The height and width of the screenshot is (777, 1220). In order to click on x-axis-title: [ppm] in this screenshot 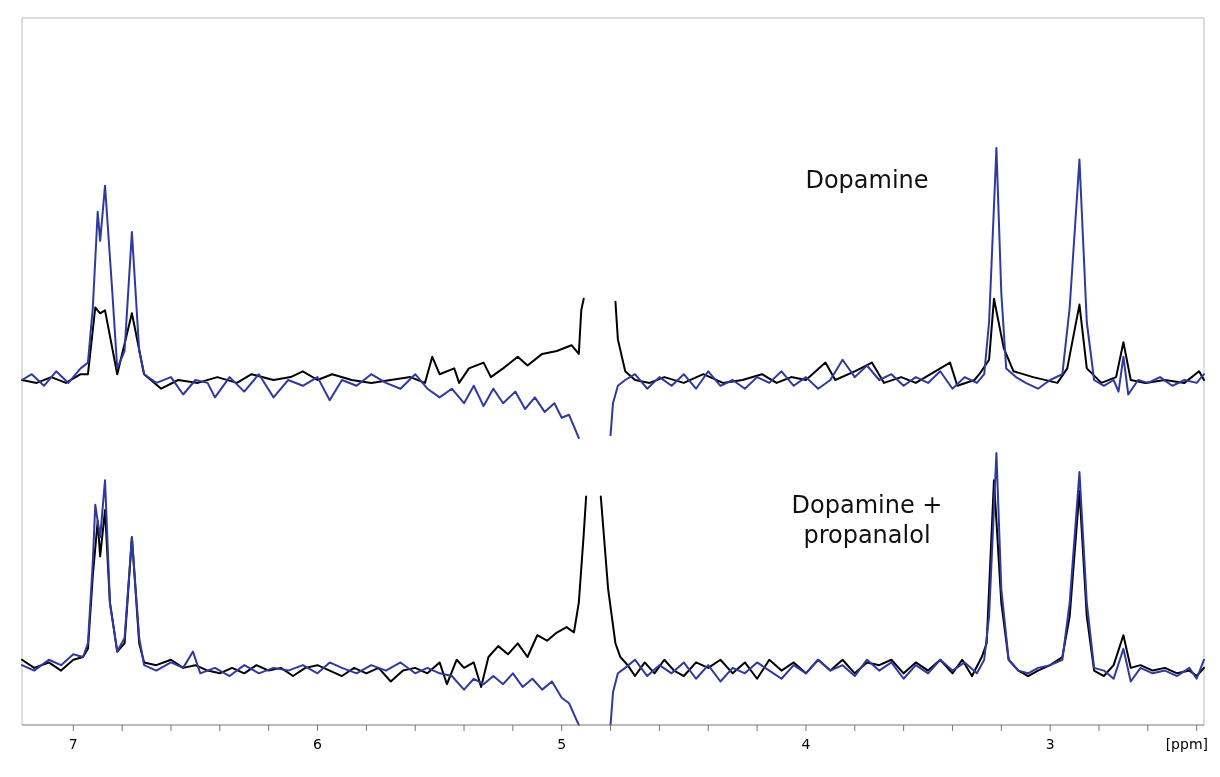, I will do `click(1186, 744)`.